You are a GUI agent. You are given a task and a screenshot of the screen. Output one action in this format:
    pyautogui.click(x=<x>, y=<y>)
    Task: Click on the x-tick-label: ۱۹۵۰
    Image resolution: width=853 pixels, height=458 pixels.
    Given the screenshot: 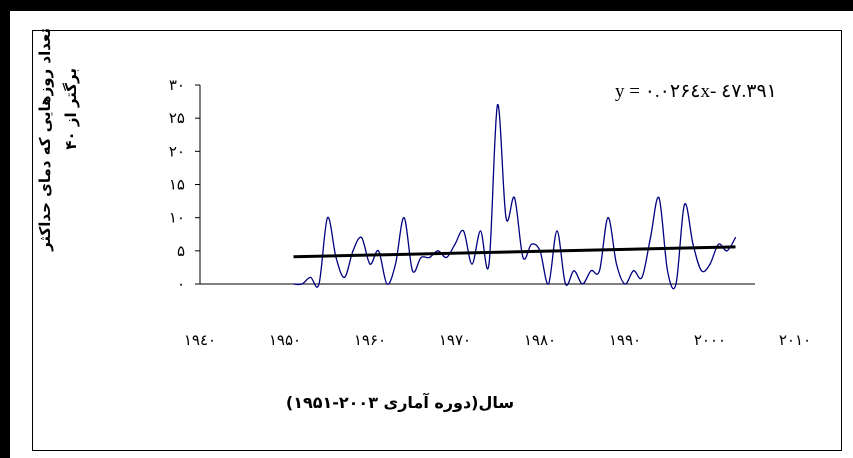 What is the action you would take?
    pyautogui.click(x=285, y=341)
    